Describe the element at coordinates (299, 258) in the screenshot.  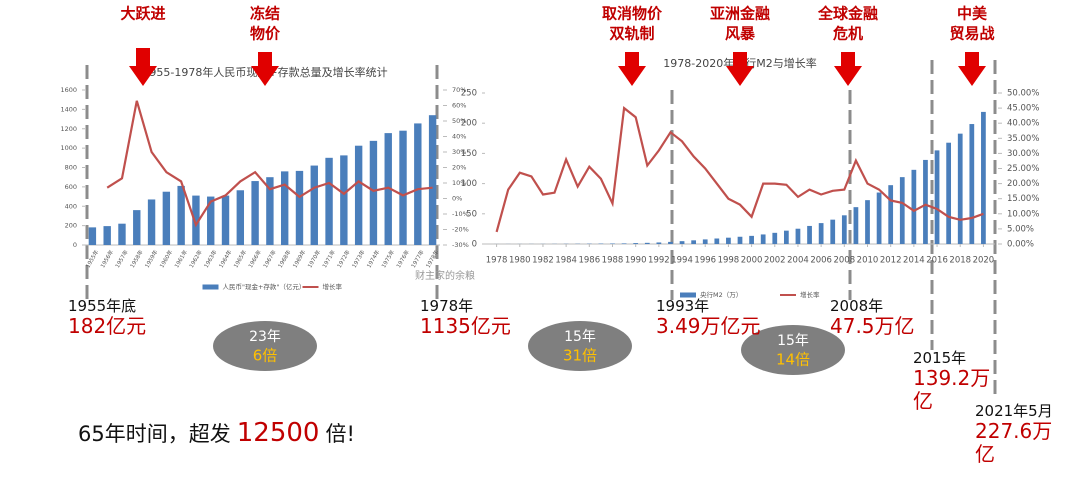
I see `x-tick-label: 1969年` at that location.